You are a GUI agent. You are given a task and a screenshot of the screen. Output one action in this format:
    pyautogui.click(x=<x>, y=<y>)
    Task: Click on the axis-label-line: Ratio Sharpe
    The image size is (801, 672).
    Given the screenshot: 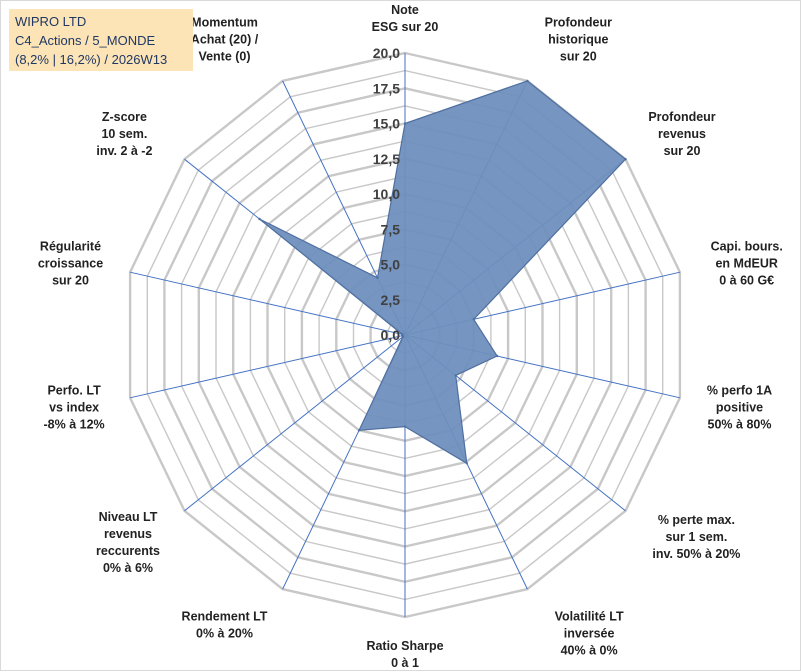 What is the action you would take?
    pyautogui.click(x=404, y=646)
    